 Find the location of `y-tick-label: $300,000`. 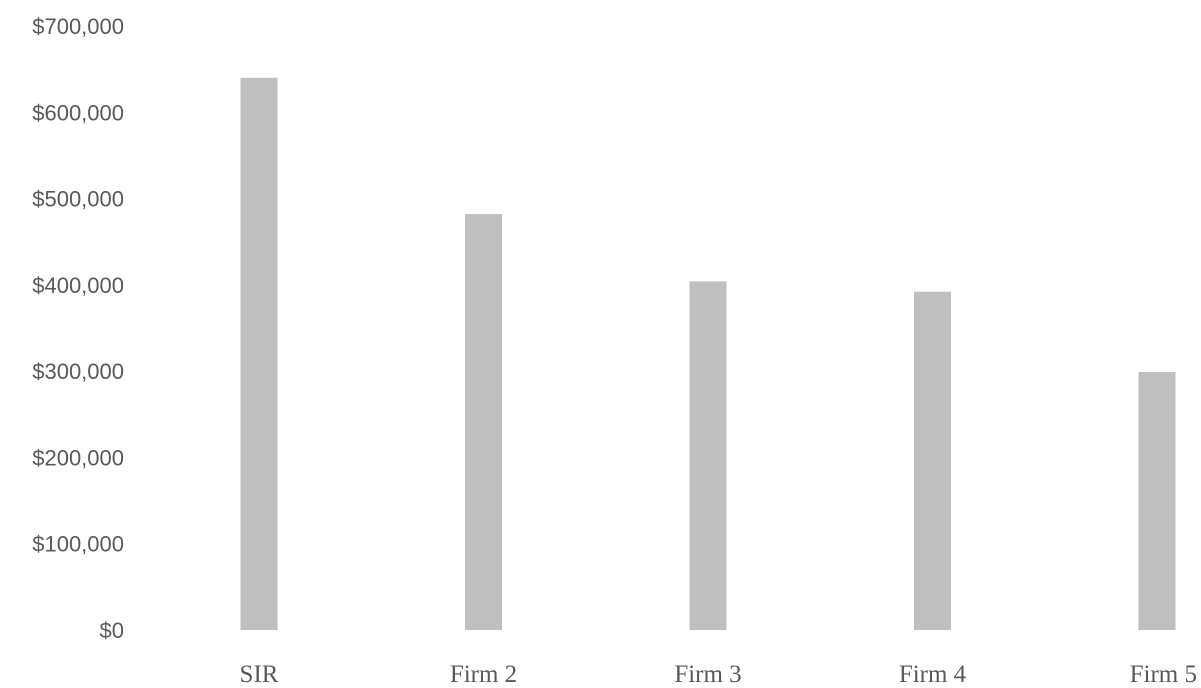

y-tick-label: $300,000 is located at coordinates (78, 371).